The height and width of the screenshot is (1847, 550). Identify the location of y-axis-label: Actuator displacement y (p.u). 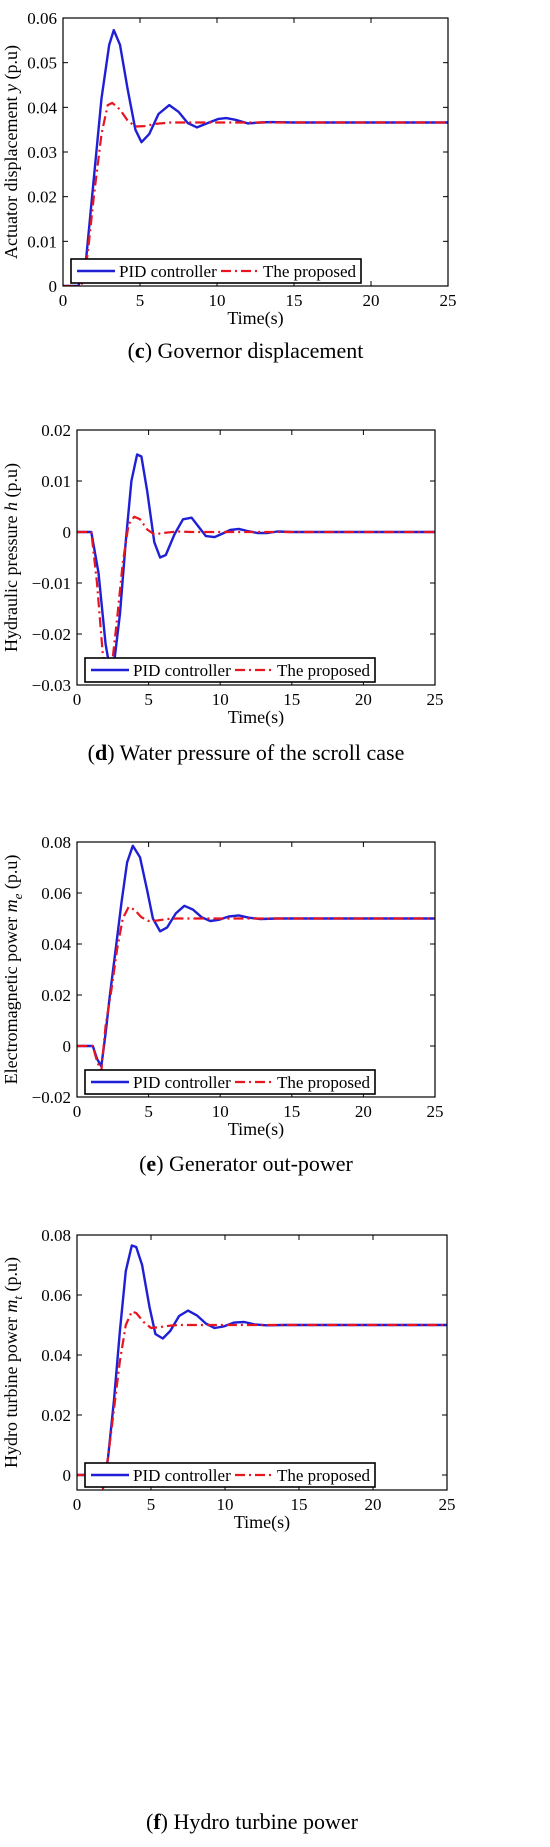
(11, 152).